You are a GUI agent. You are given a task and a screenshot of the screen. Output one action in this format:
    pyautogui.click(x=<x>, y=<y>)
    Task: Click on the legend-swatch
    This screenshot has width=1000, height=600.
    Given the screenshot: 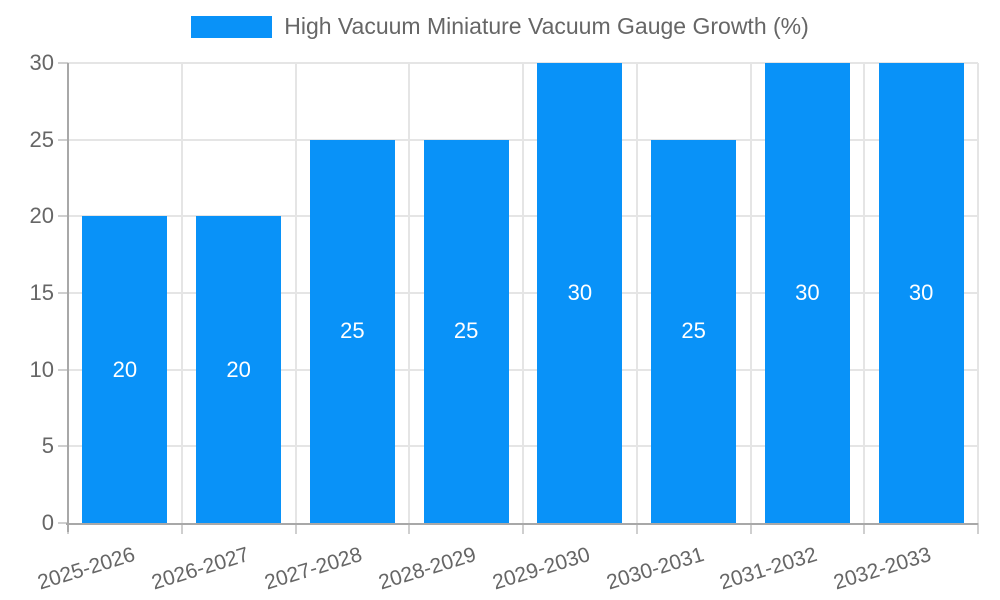 What is the action you would take?
    pyautogui.click(x=232, y=26)
    